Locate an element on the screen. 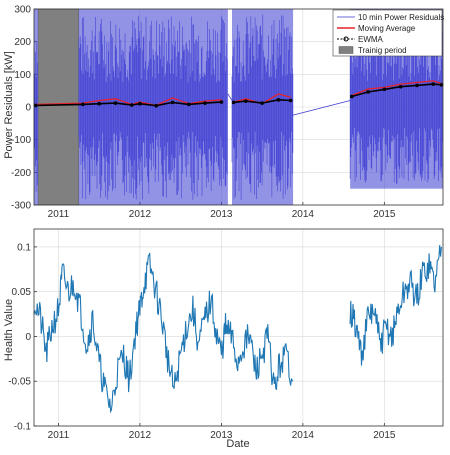 This screenshot has width=450, height=455. top-y-tick-label: 300 is located at coordinates (22, 10).